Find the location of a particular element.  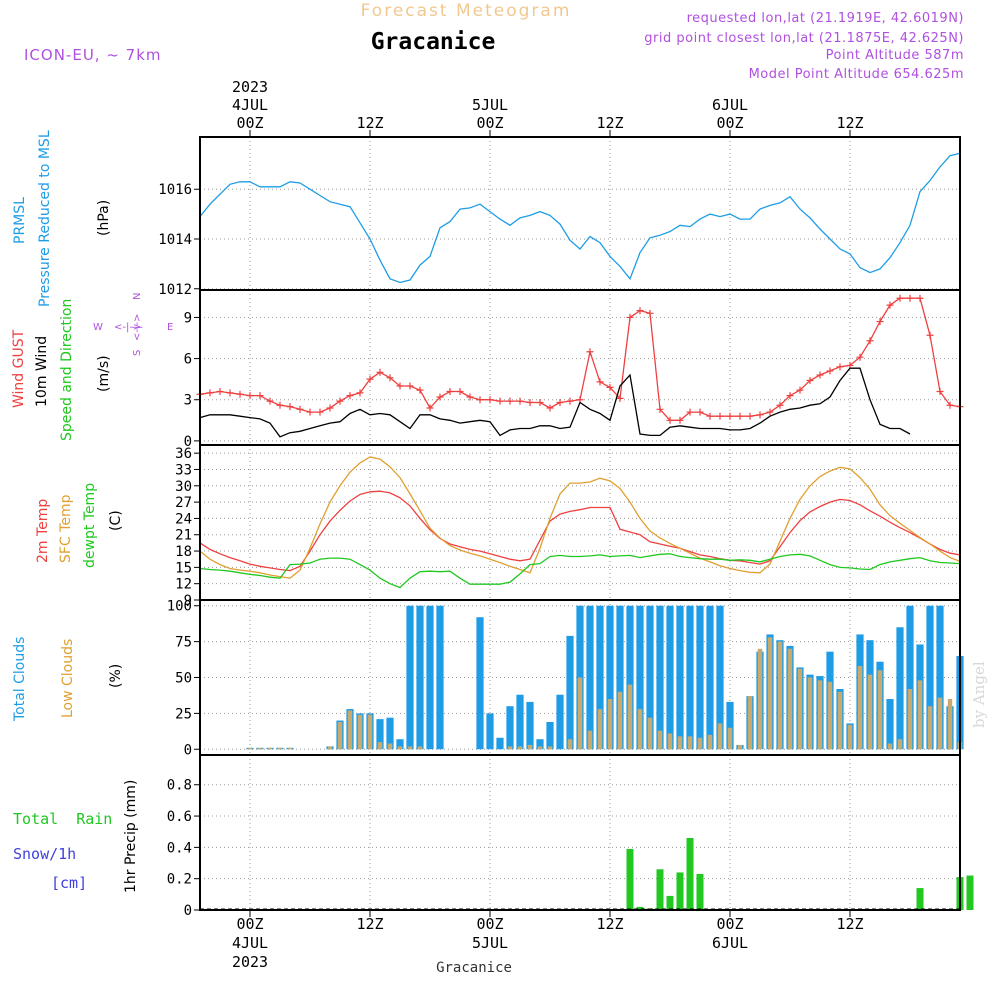

bottom-time-label: 12Z is located at coordinates (609, 924).